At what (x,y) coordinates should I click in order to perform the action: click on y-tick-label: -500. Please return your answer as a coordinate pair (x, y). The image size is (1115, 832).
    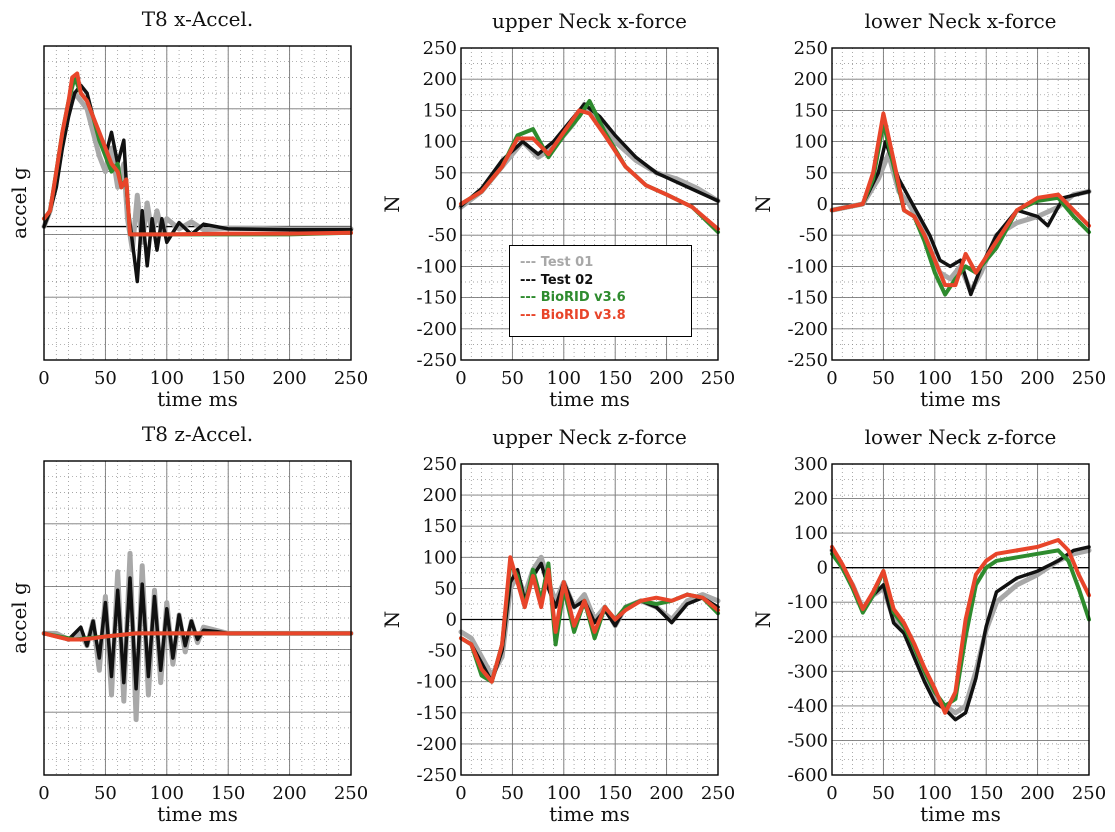
    Looking at the image, I should click on (808, 740).